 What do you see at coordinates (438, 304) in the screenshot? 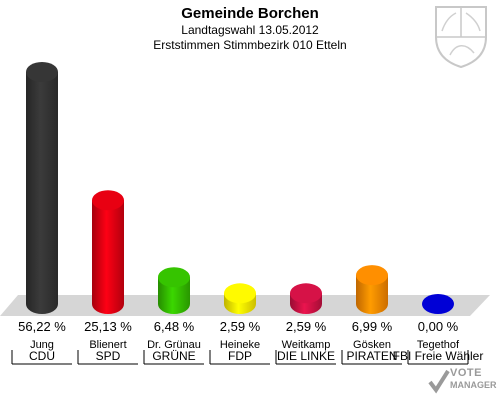
I see `bar-fbi-freie-w-hler` at bounding box center [438, 304].